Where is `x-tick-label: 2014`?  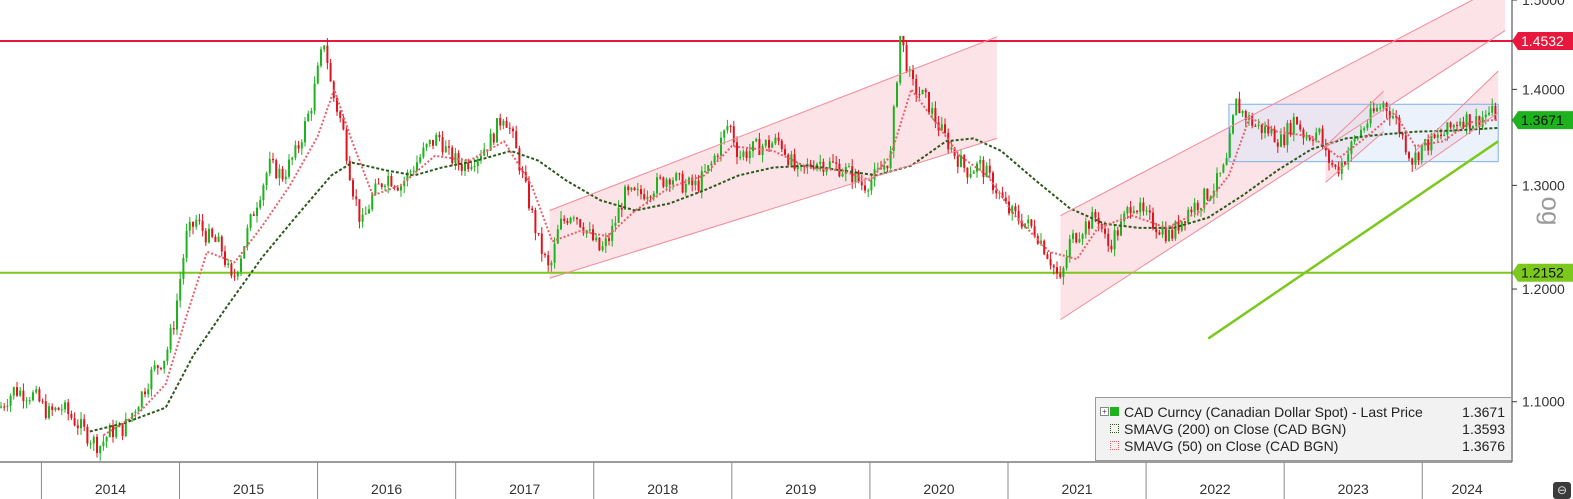
x-tick-label: 2014 is located at coordinates (110, 489).